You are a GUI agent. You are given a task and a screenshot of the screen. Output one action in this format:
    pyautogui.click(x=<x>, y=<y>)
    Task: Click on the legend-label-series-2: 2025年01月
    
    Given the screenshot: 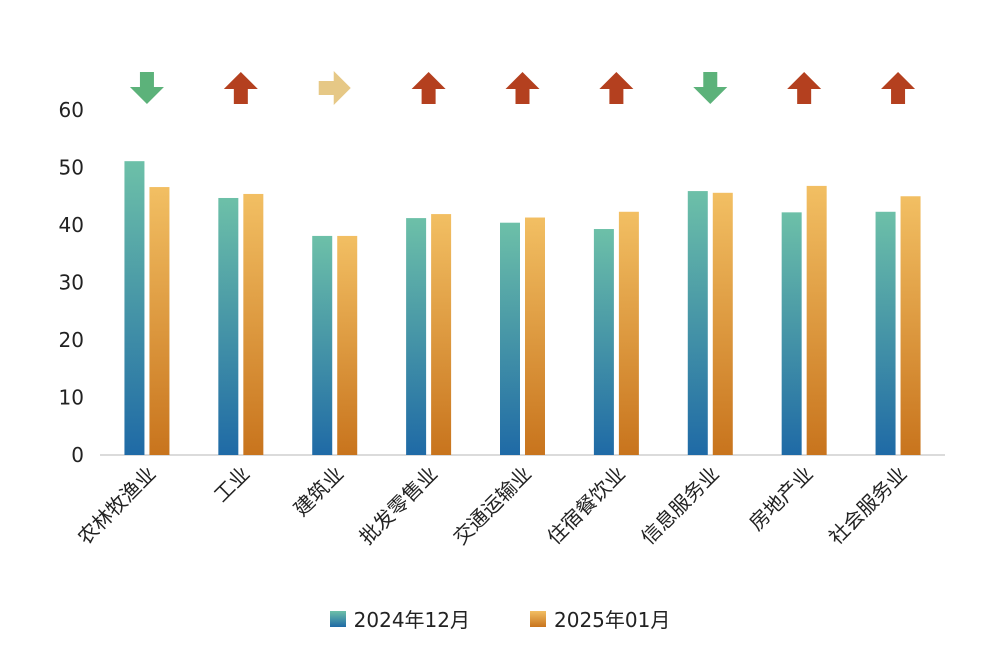 What is the action you would take?
    pyautogui.click(x=612, y=620)
    